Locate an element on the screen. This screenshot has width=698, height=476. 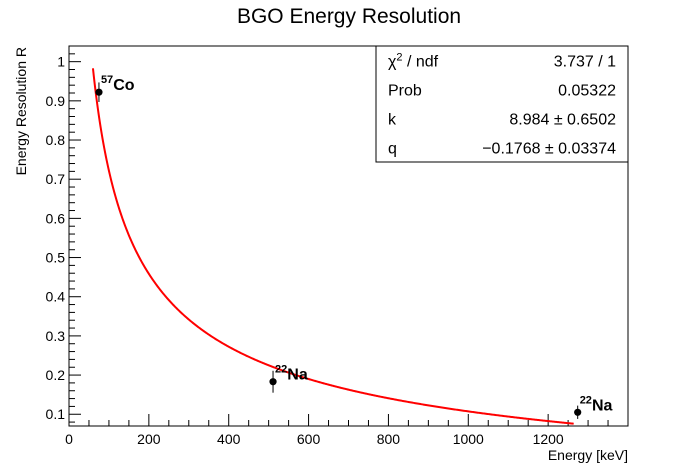
y-tick-label: 1 is located at coordinates (61, 62).